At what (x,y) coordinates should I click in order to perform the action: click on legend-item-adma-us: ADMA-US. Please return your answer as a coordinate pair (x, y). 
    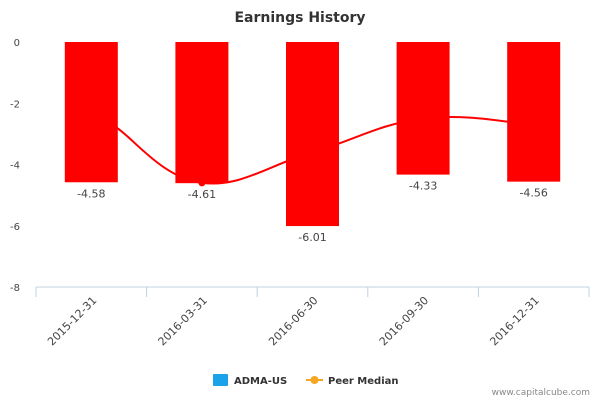
    Looking at the image, I should click on (250, 380).